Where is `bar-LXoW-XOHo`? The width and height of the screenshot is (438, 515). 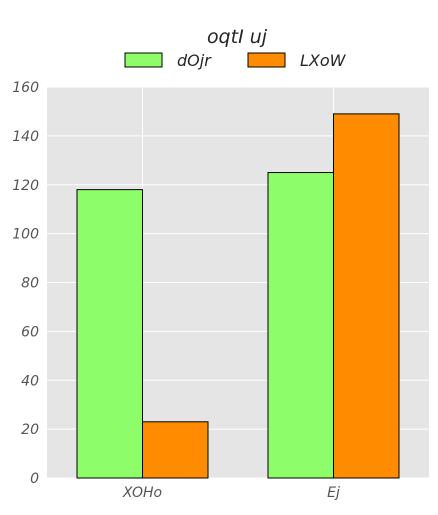
bar-LXoW-XOHo is located at coordinates (175, 450).